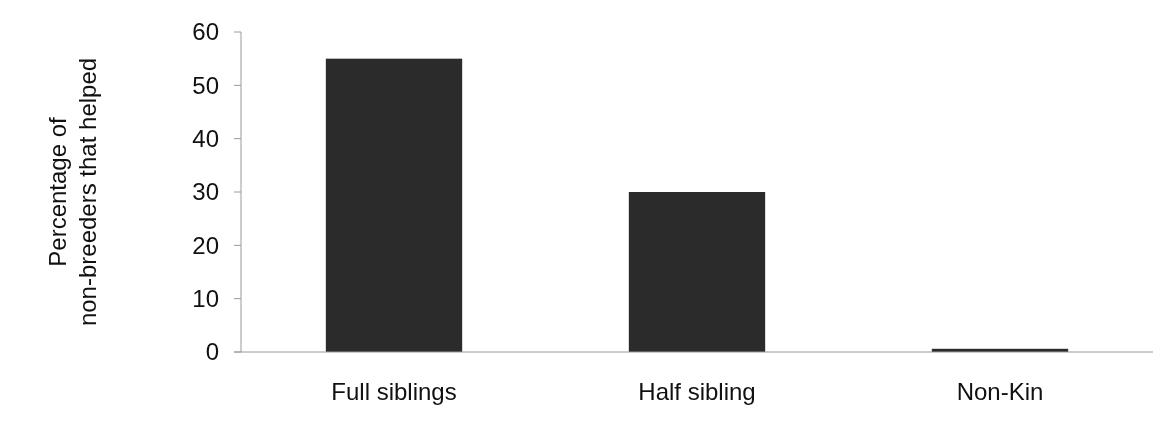 The height and width of the screenshot is (428, 1169). Describe the element at coordinates (205, 192) in the screenshot. I see `y-tick-label: 30` at that location.